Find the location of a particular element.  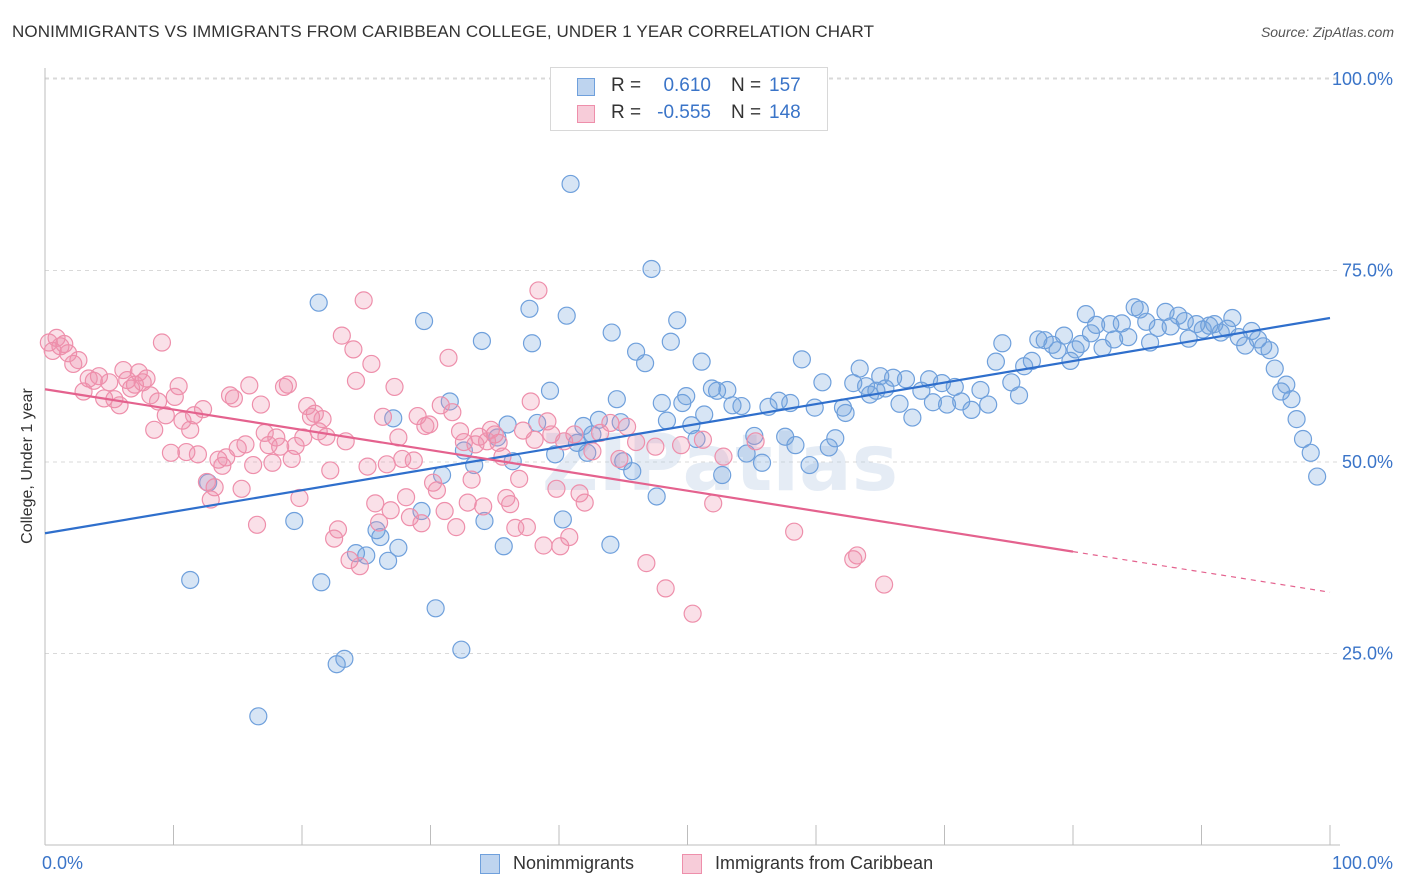

immigrants-trend-line is located at coordinates (559, 470).